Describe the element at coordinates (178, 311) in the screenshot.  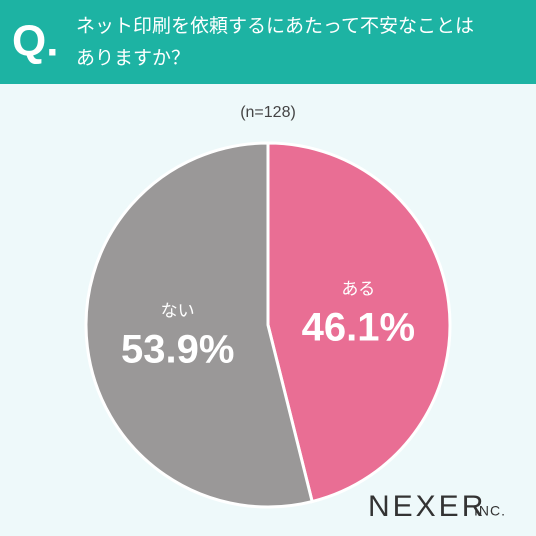
I see `slice-label: ない` at that location.